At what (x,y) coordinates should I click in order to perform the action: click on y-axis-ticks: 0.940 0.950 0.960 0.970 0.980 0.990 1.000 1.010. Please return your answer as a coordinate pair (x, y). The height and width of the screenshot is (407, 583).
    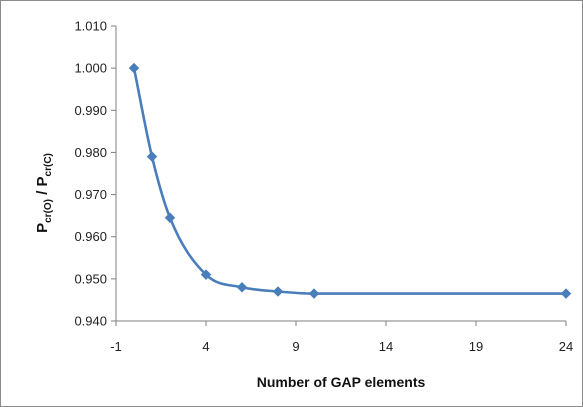
    Looking at the image, I should click on (95, 174).